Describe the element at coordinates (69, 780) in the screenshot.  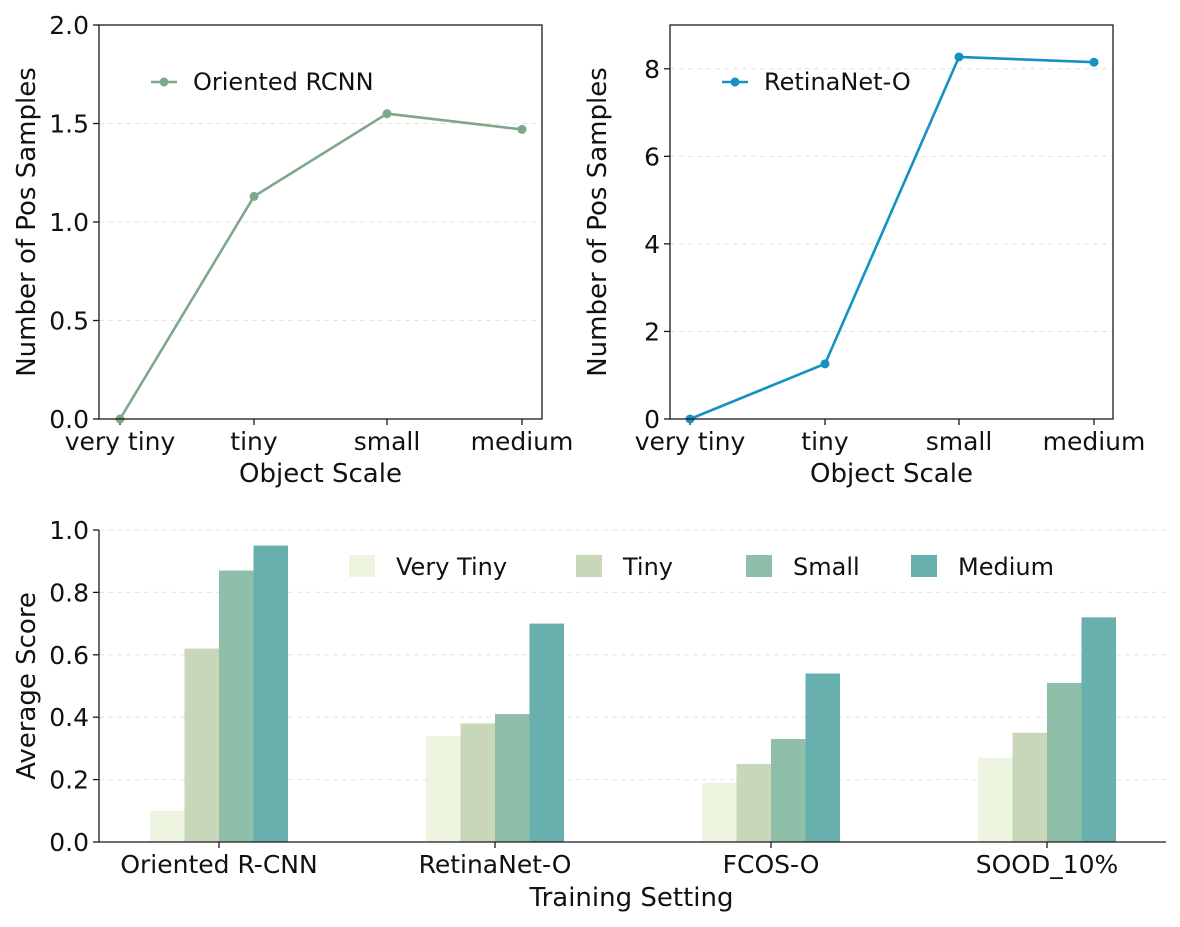
I see `y-tick-label: 0.2` at that location.